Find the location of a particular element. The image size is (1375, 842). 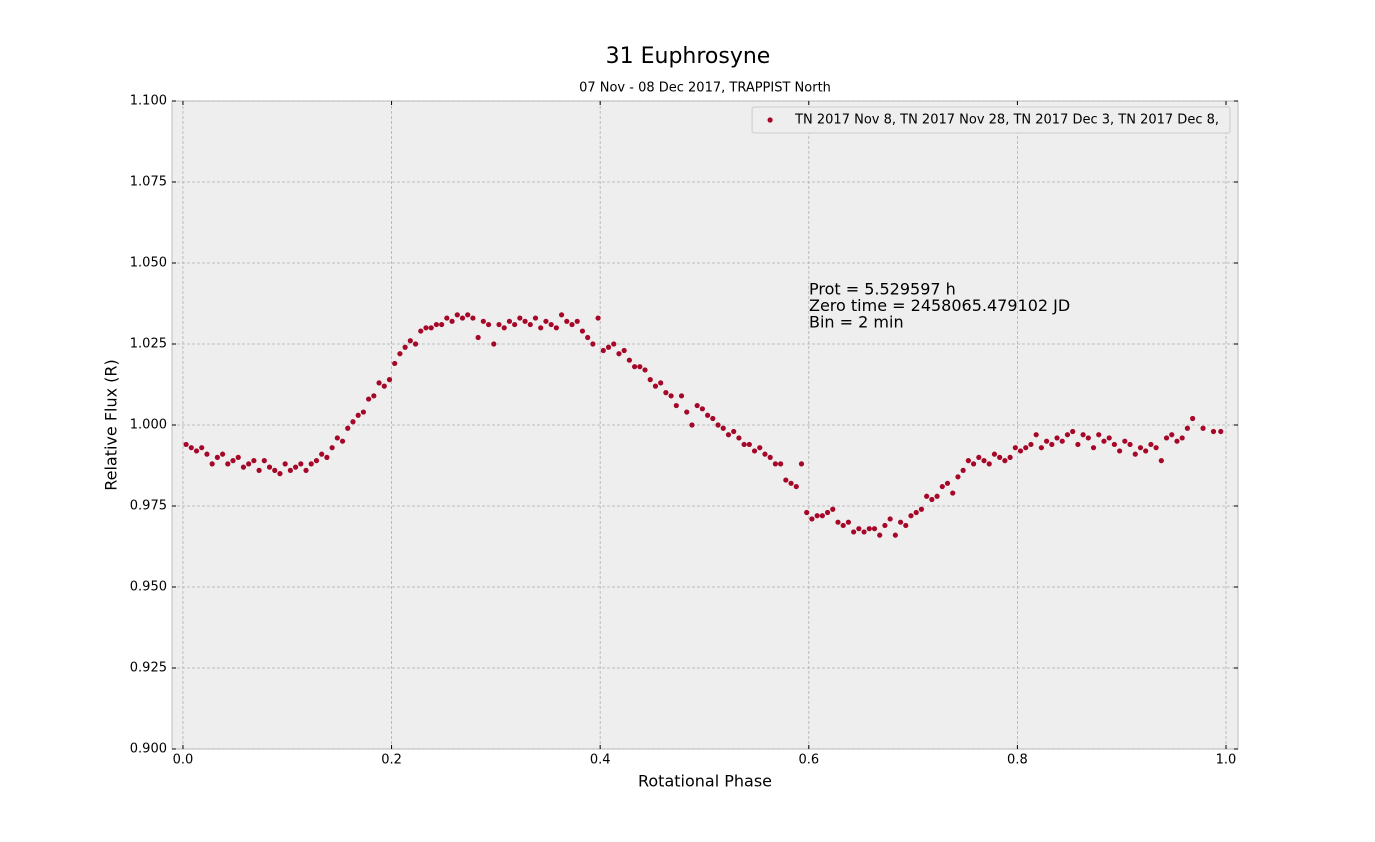

x-axis-label: Rotational Phase is located at coordinates (705, 781).